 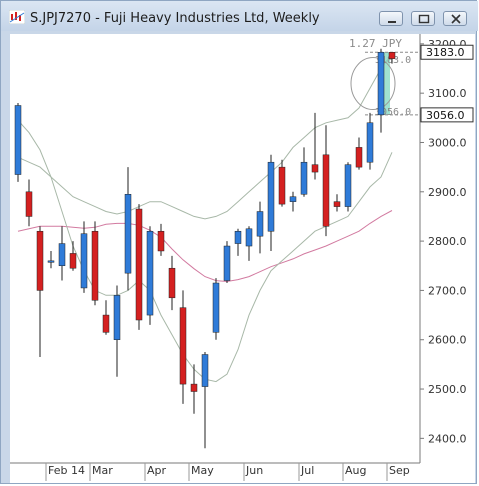 I want to click on y-axis-area, so click(x=447, y=258).